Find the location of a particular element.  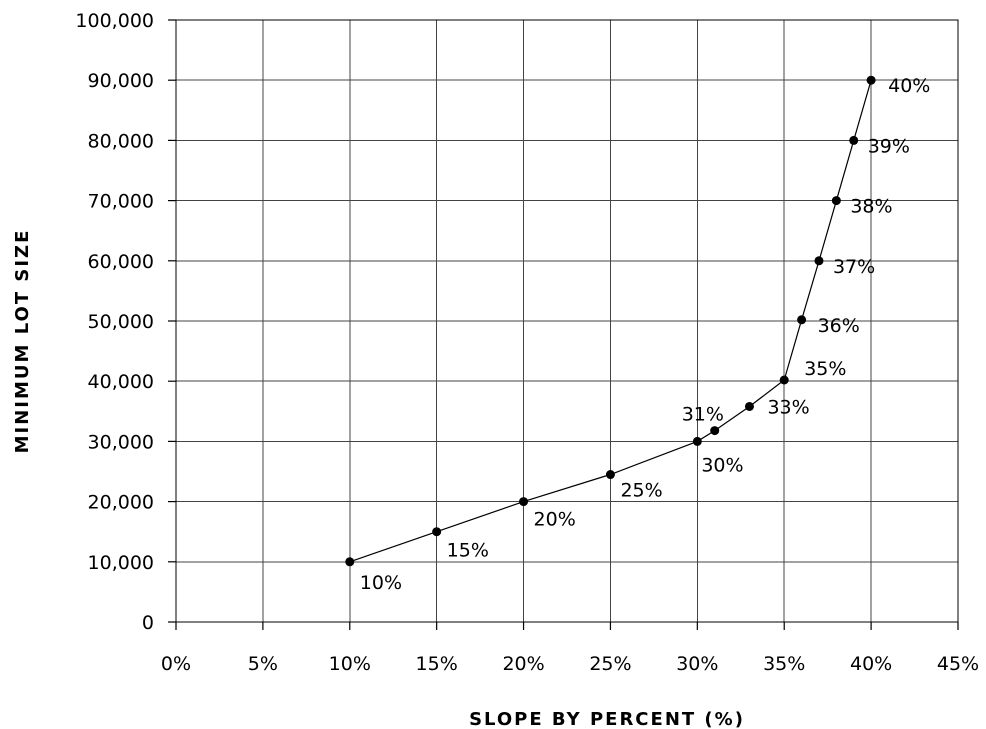

x-axis-title: SLOPE BY PERCENT (%) is located at coordinates (607, 719).